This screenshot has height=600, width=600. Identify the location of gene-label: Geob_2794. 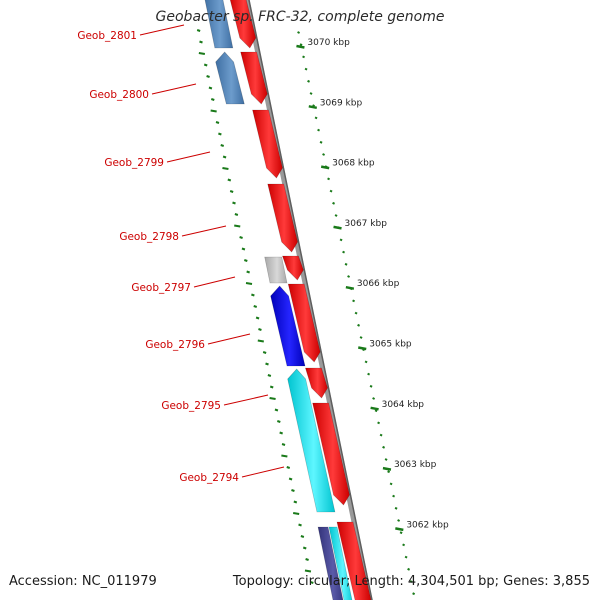
(209, 478).